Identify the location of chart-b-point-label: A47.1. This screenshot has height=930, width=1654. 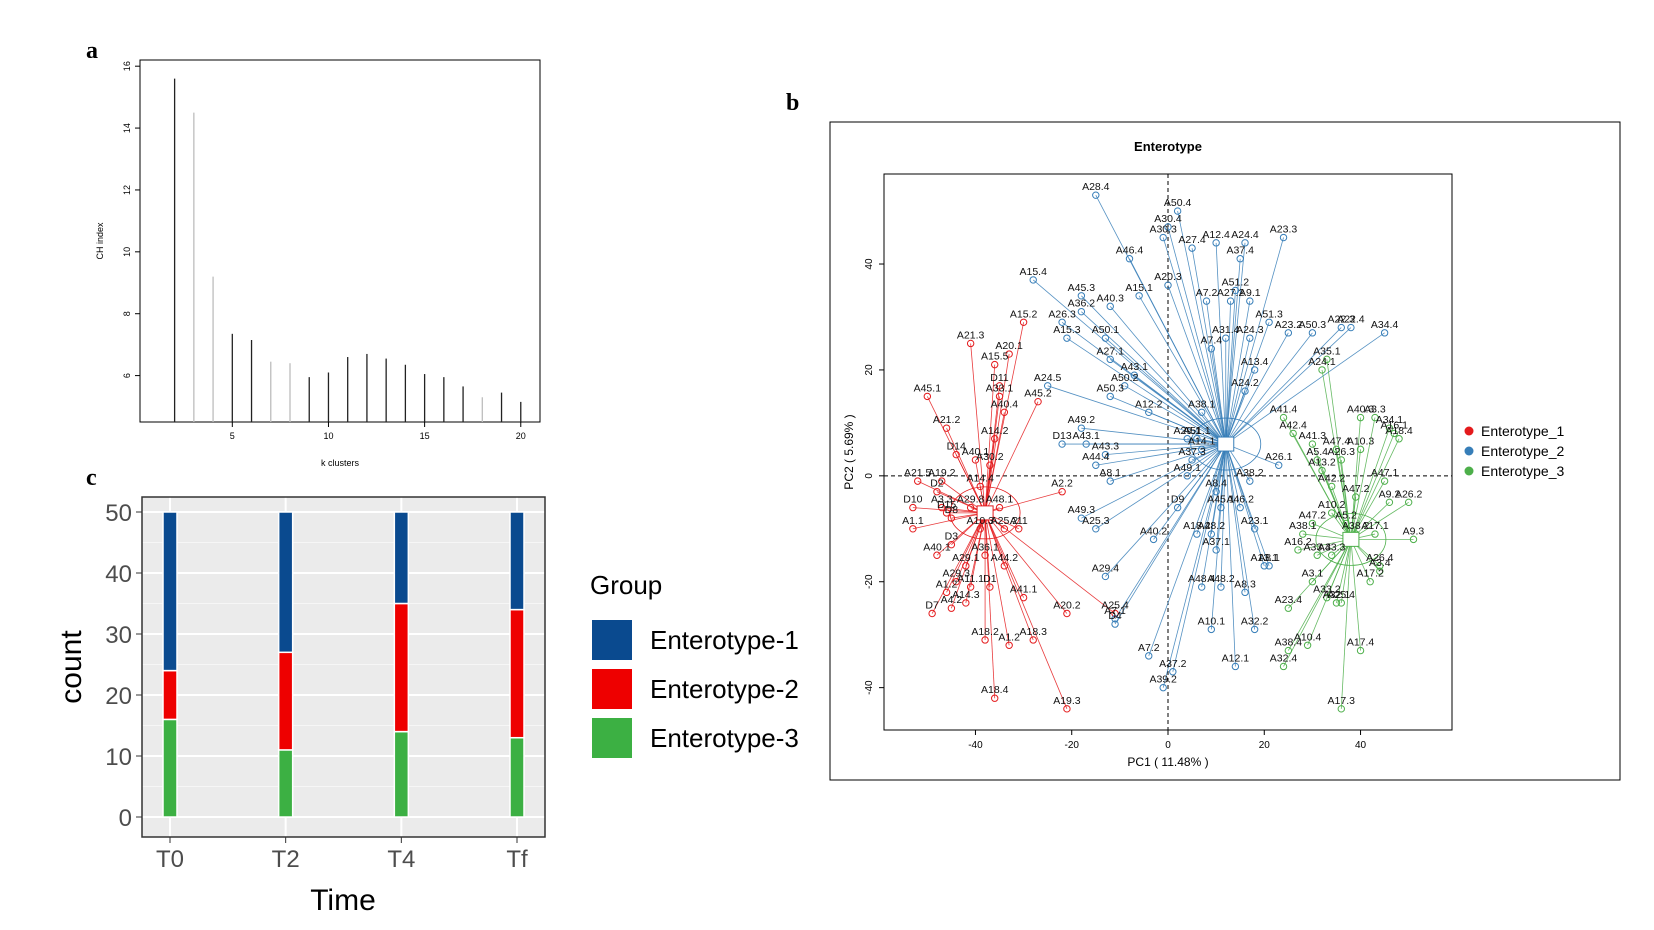
(1385, 473).